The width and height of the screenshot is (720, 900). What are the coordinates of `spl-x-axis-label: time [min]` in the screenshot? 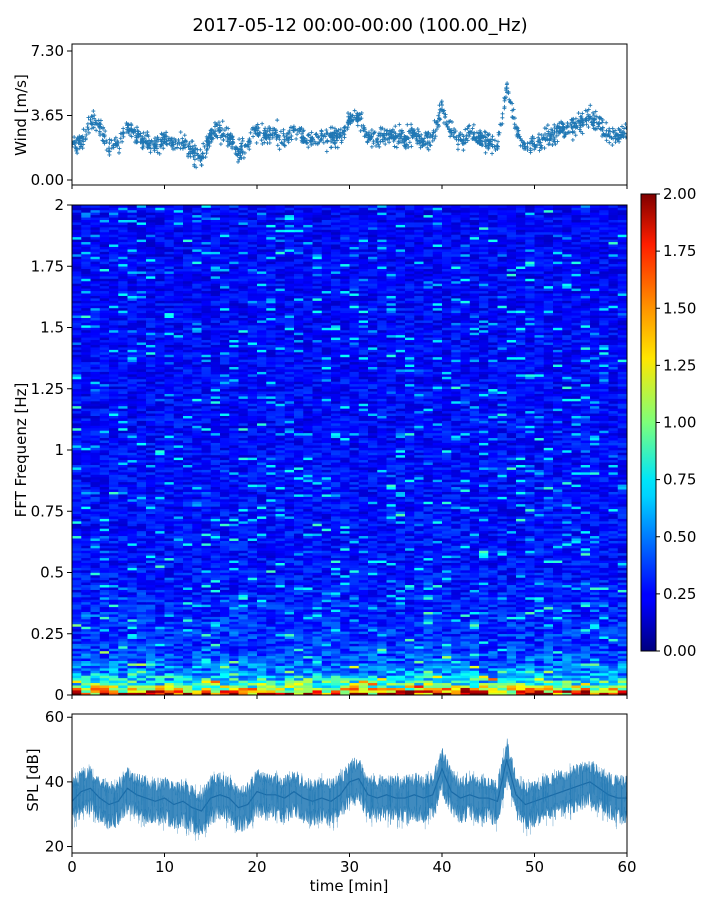 It's located at (349, 886).